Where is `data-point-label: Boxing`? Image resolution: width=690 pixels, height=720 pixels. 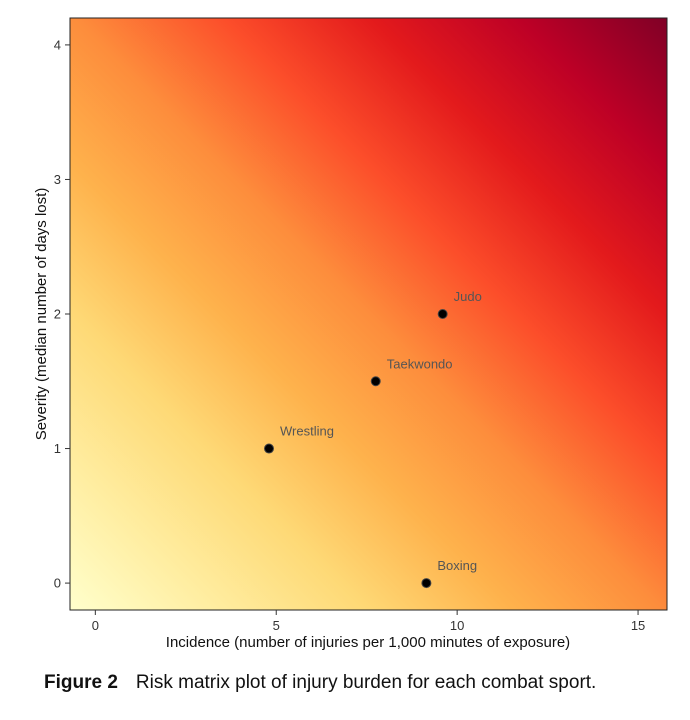 data-point-label: Boxing is located at coordinates (457, 565).